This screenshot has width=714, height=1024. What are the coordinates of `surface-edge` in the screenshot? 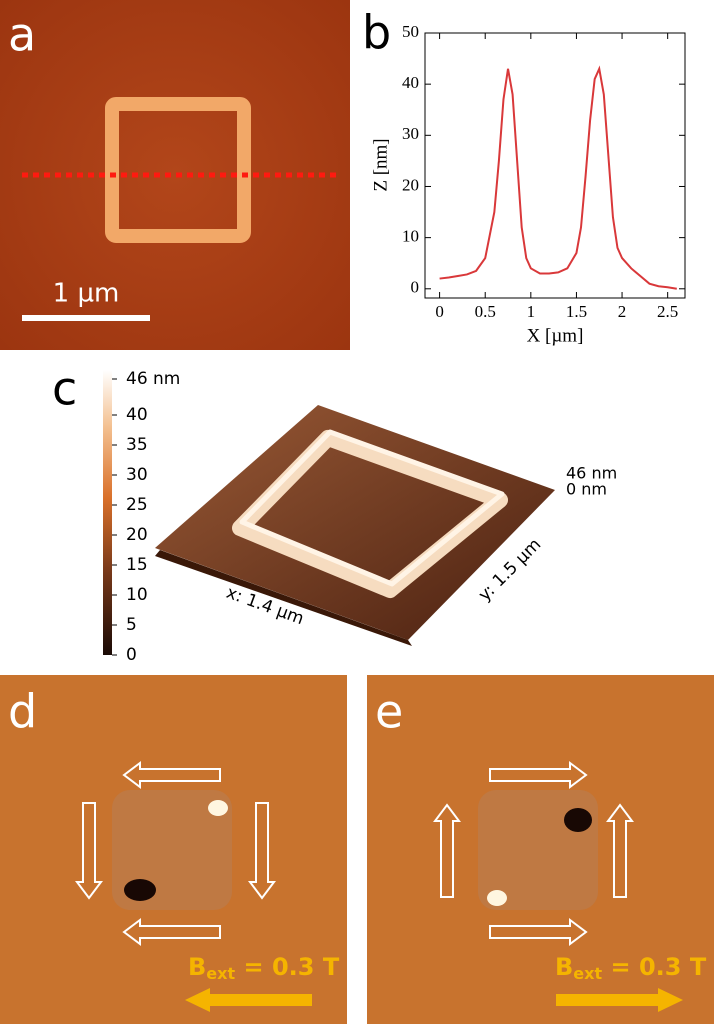 It's located at (283, 598).